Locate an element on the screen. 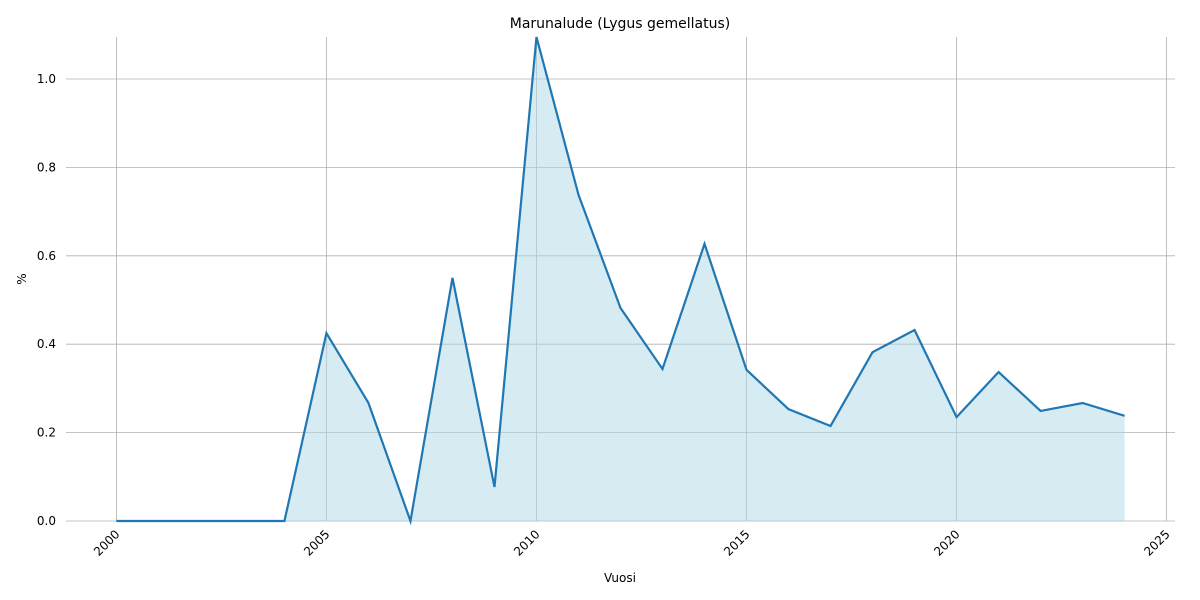 This screenshot has width=1200, height=600. y-axis-label: % is located at coordinates (22, 278).